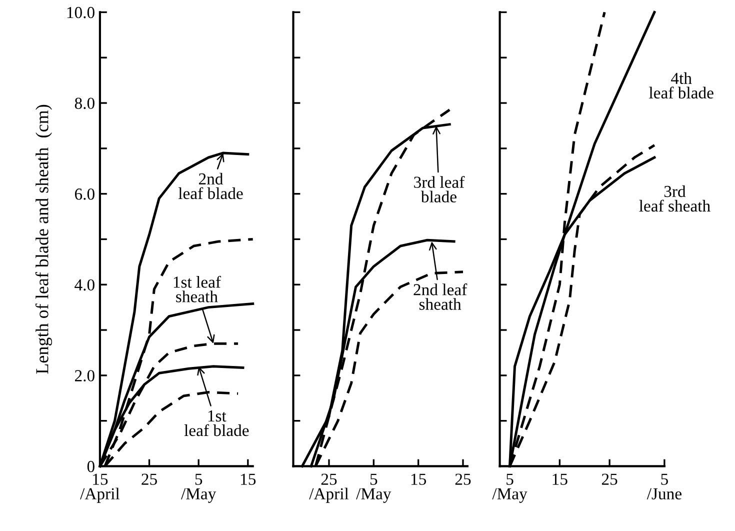 This screenshot has width=735, height=531. What do you see at coordinates (216, 423) in the screenshot?
I see `annotation: 1st leaf blade` at bounding box center [216, 423].